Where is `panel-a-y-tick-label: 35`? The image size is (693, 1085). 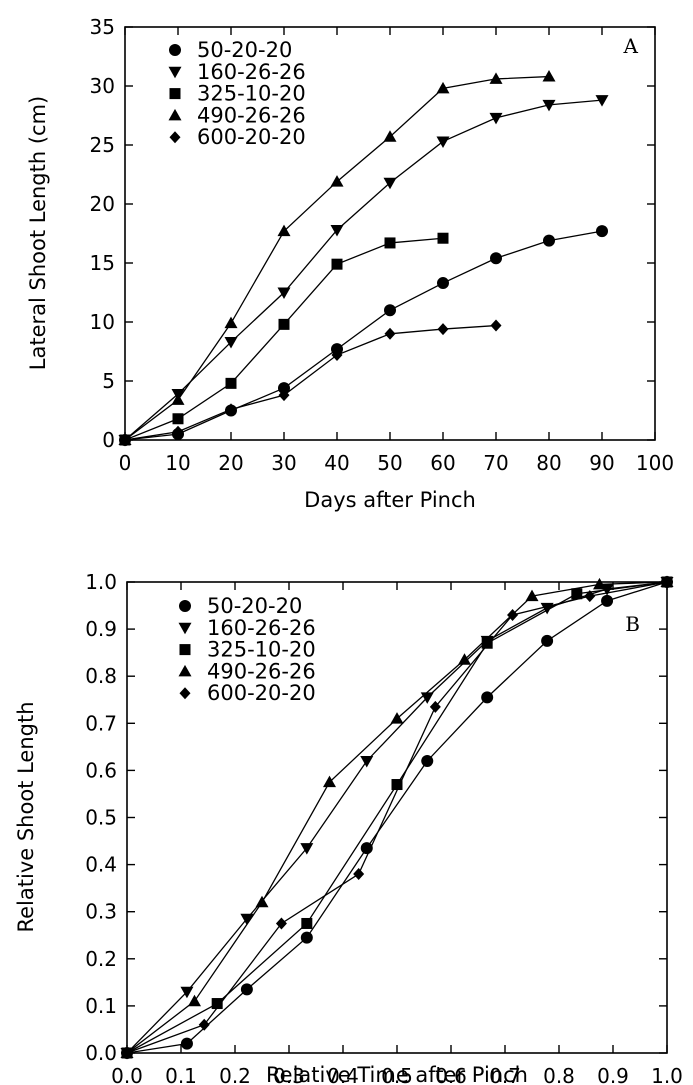 panel-a-y-tick-label: 35 is located at coordinates (102, 27).